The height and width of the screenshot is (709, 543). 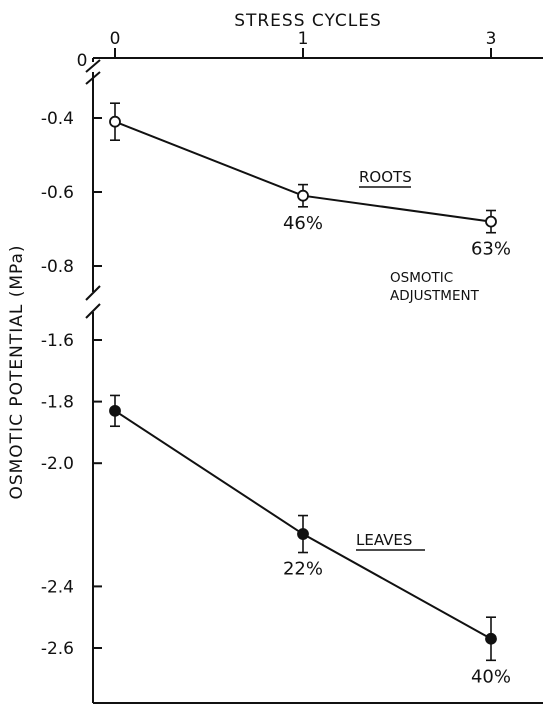 What do you see at coordinates (303, 223) in the screenshot?
I see `percent-label: 46%` at bounding box center [303, 223].